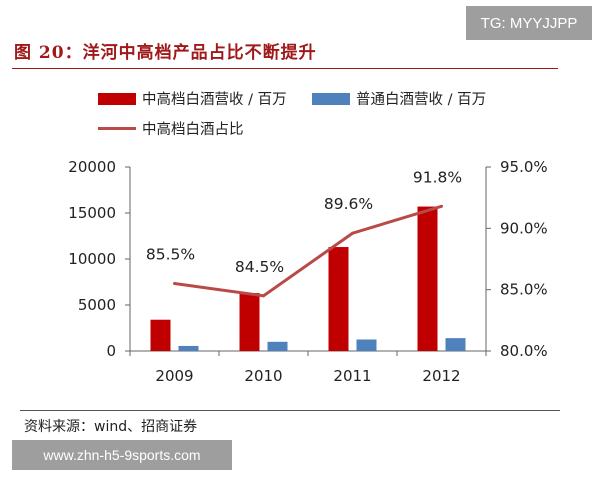  What do you see at coordinates (524, 351) in the screenshot?
I see `y-right-tick-label: 80.0%` at bounding box center [524, 351].